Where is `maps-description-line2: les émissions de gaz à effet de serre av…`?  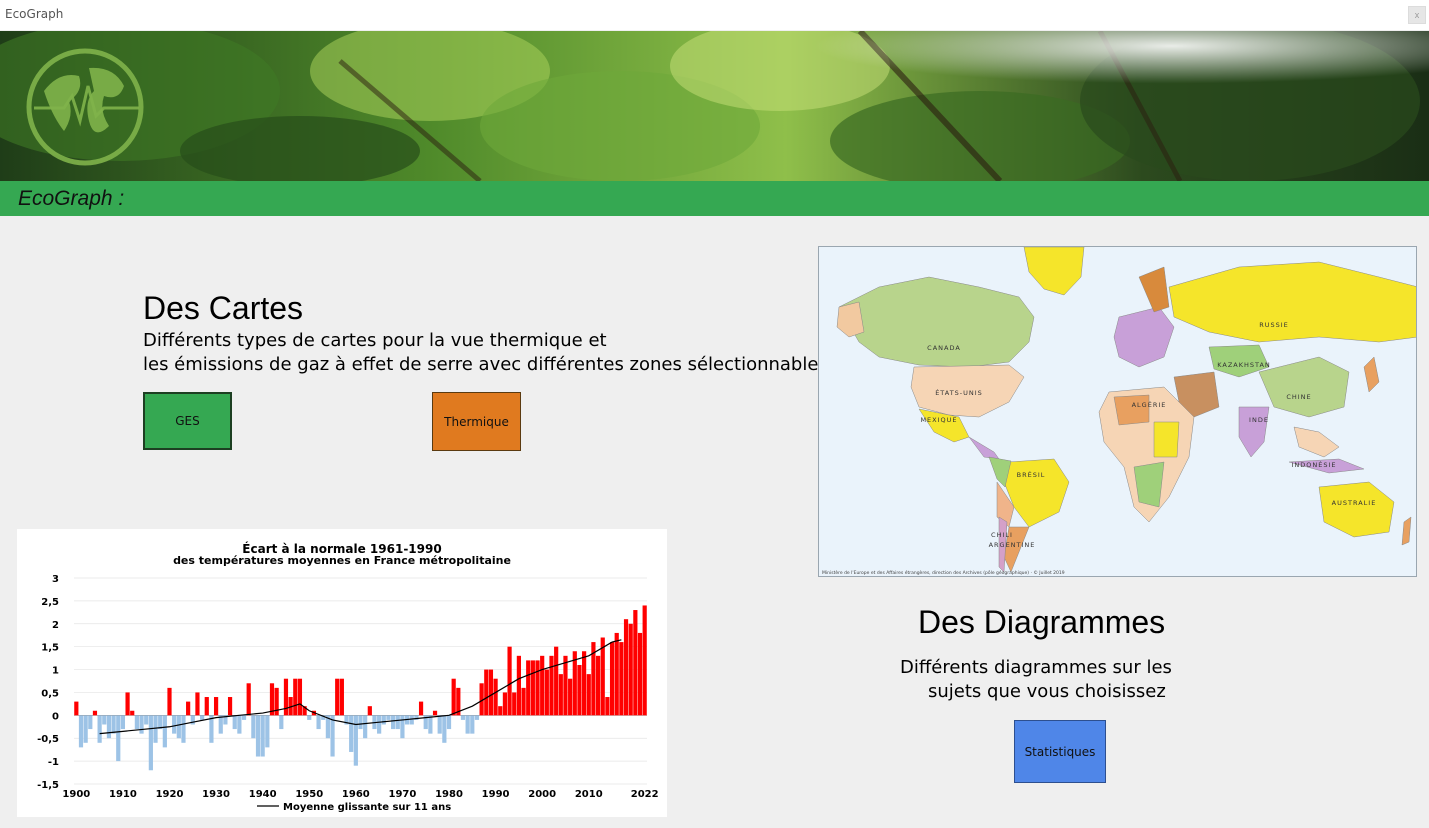 maps-description-line2: les émissions de gaz à effet de serre av… is located at coordinates (488, 364).